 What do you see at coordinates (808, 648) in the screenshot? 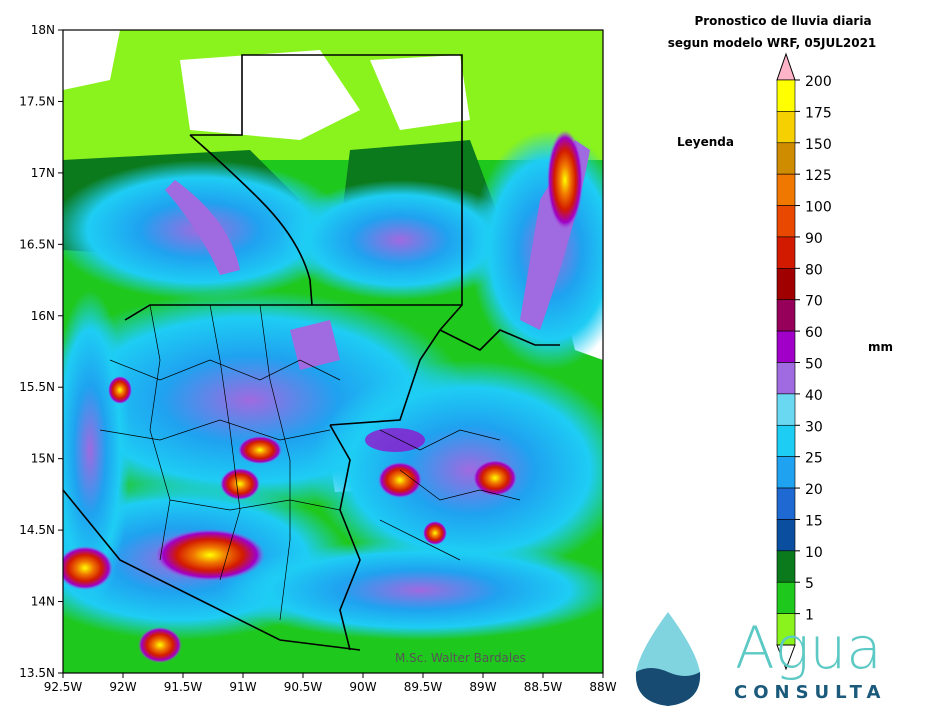
I see `brand-name-top: Agua` at bounding box center [808, 648].